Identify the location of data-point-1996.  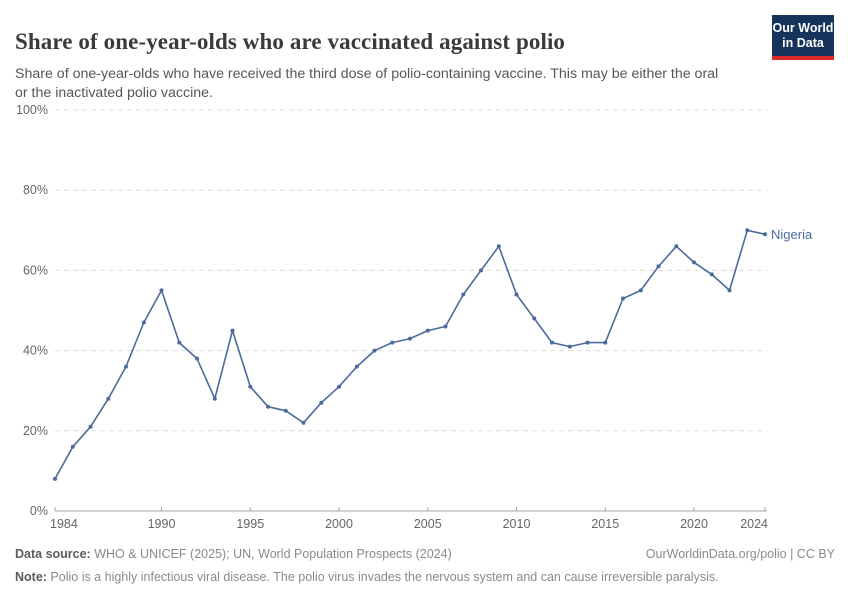
(268, 406).